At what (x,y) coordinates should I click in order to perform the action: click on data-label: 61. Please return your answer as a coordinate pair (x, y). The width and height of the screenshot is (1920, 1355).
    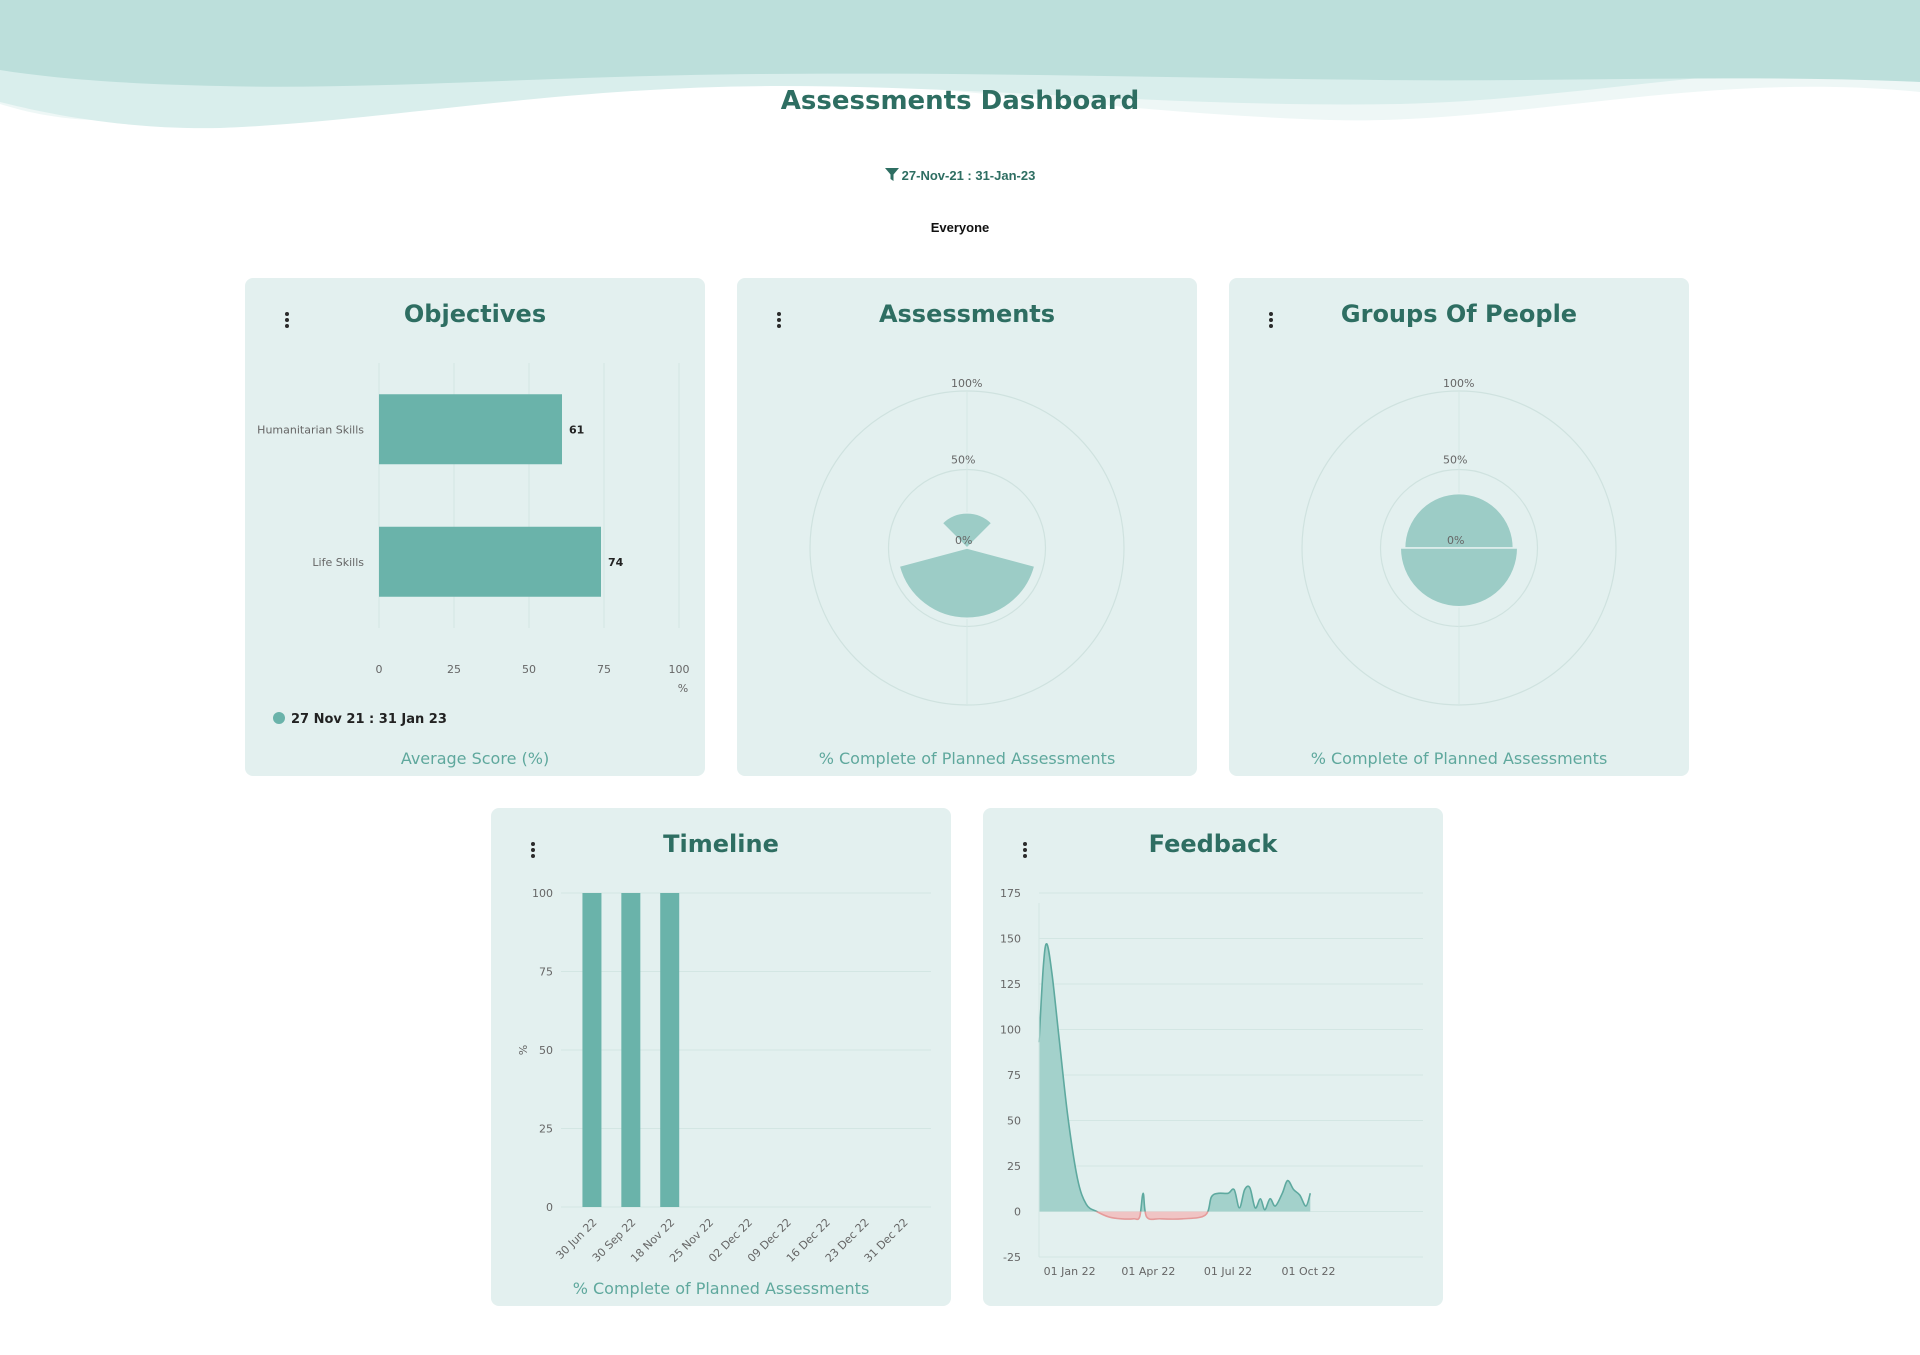
    Looking at the image, I should click on (576, 429).